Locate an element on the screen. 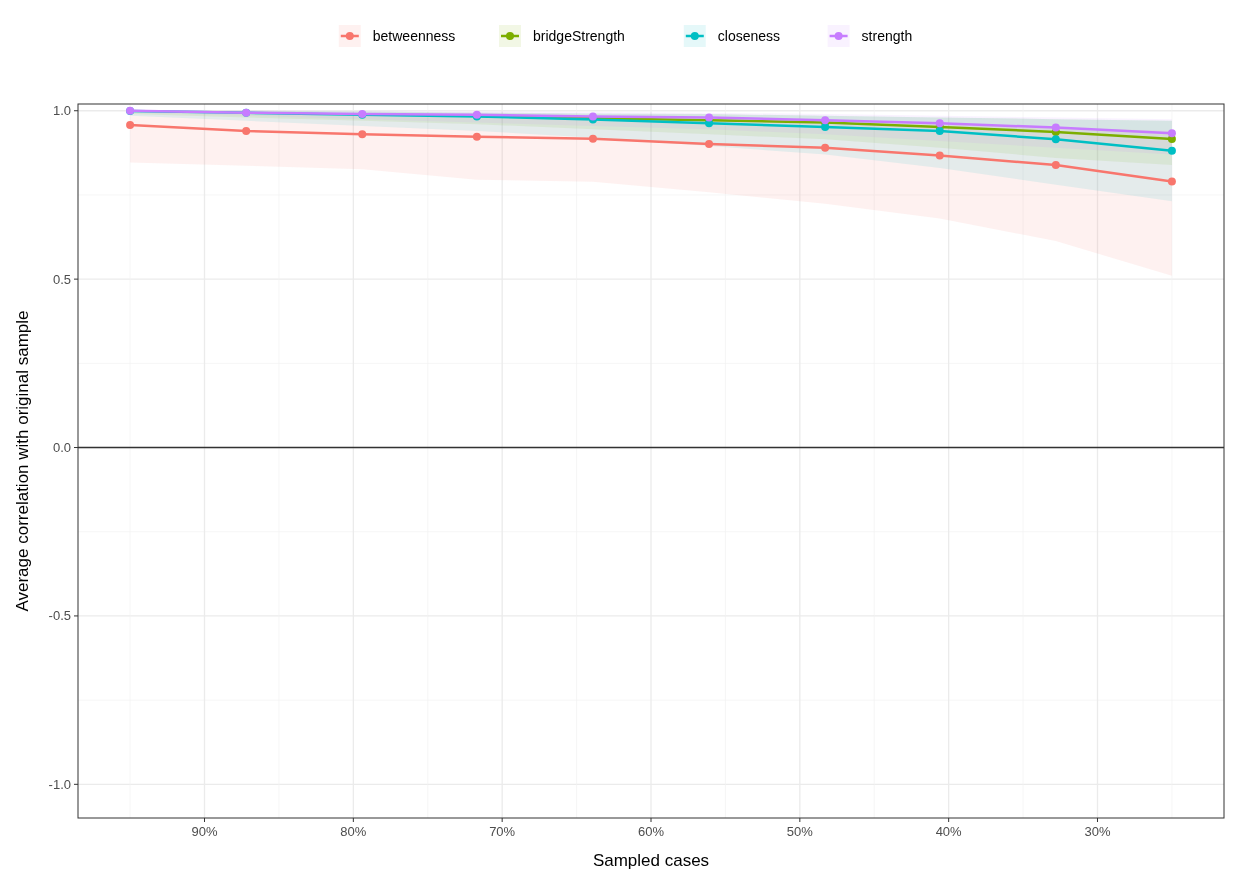 This screenshot has width=1242, height=877. y-tick-label: 1.0 is located at coordinates (61, 111).